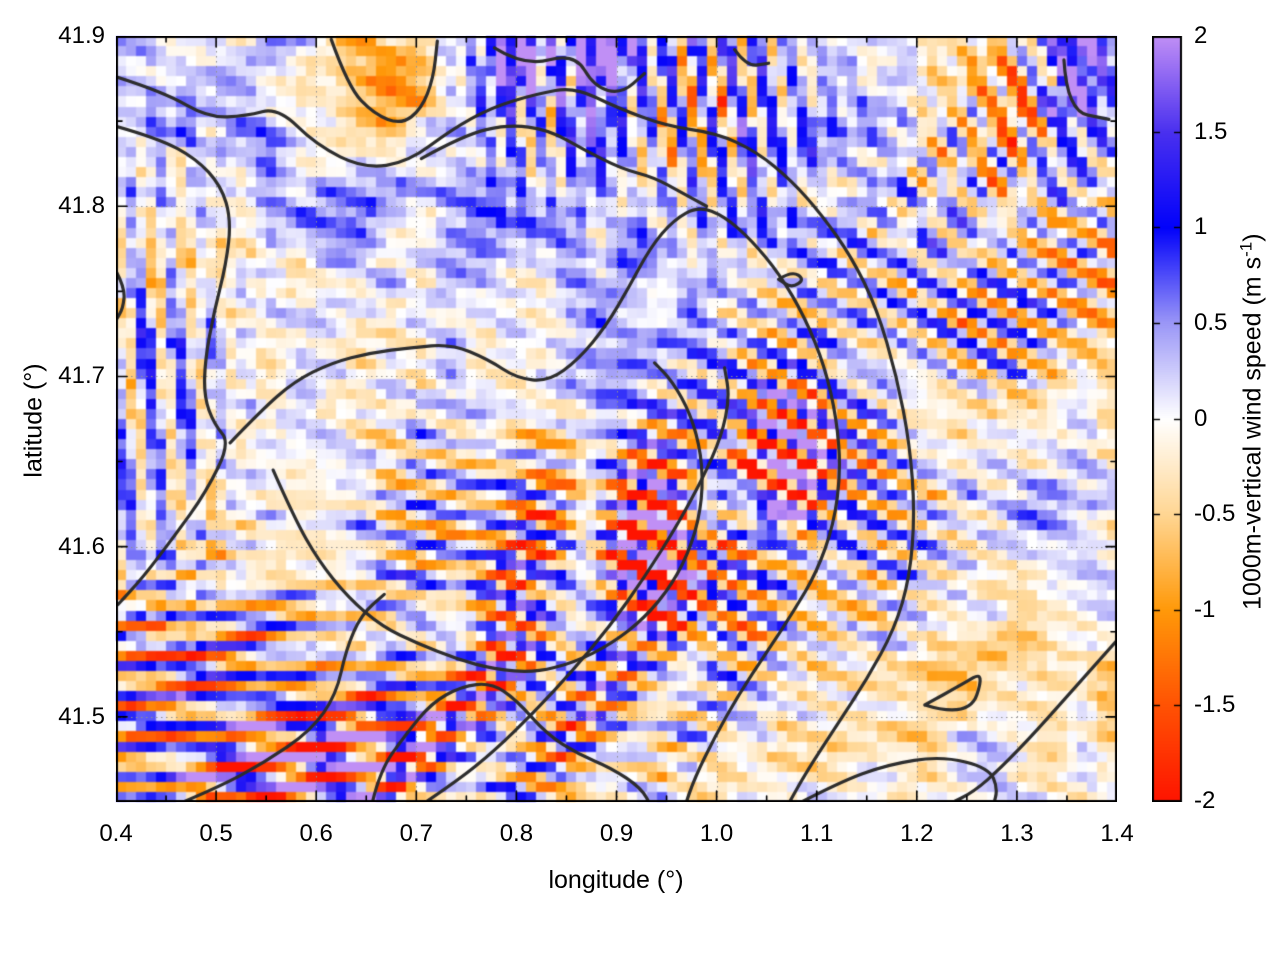 The width and height of the screenshot is (1280, 960). Describe the element at coordinates (1211, 131) in the screenshot. I see `colorbar-tick-label: 1.5` at that location.